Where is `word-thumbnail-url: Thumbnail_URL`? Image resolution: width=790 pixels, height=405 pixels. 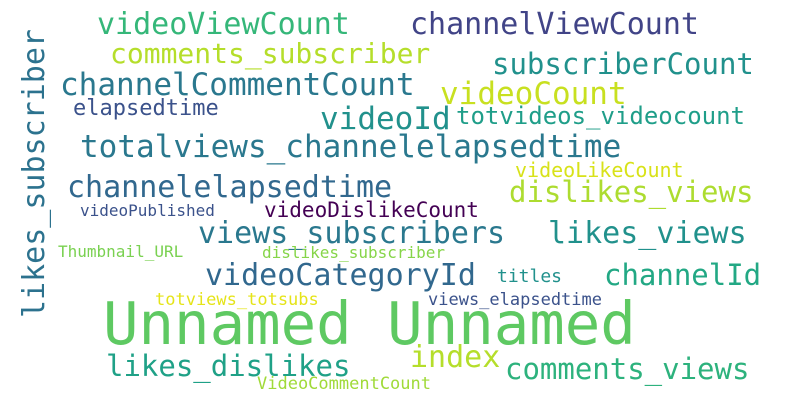 word-thumbnail-url: Thumbnail_URL is located at coordinates (121, 251).